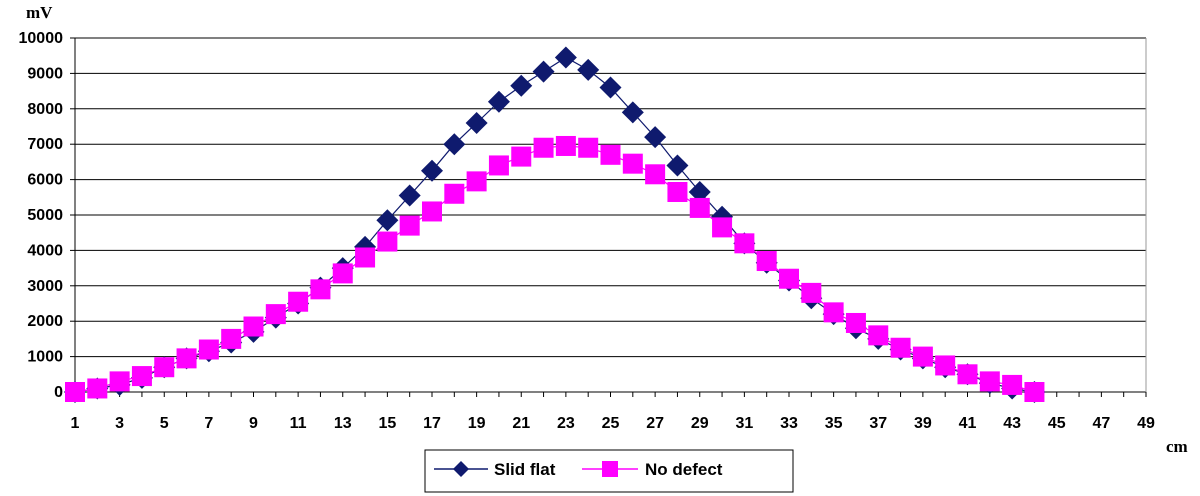  Describe the element at coordinates (45, 215) in the screenshot. I see `y-tick-label-5000: 5000` at that location.